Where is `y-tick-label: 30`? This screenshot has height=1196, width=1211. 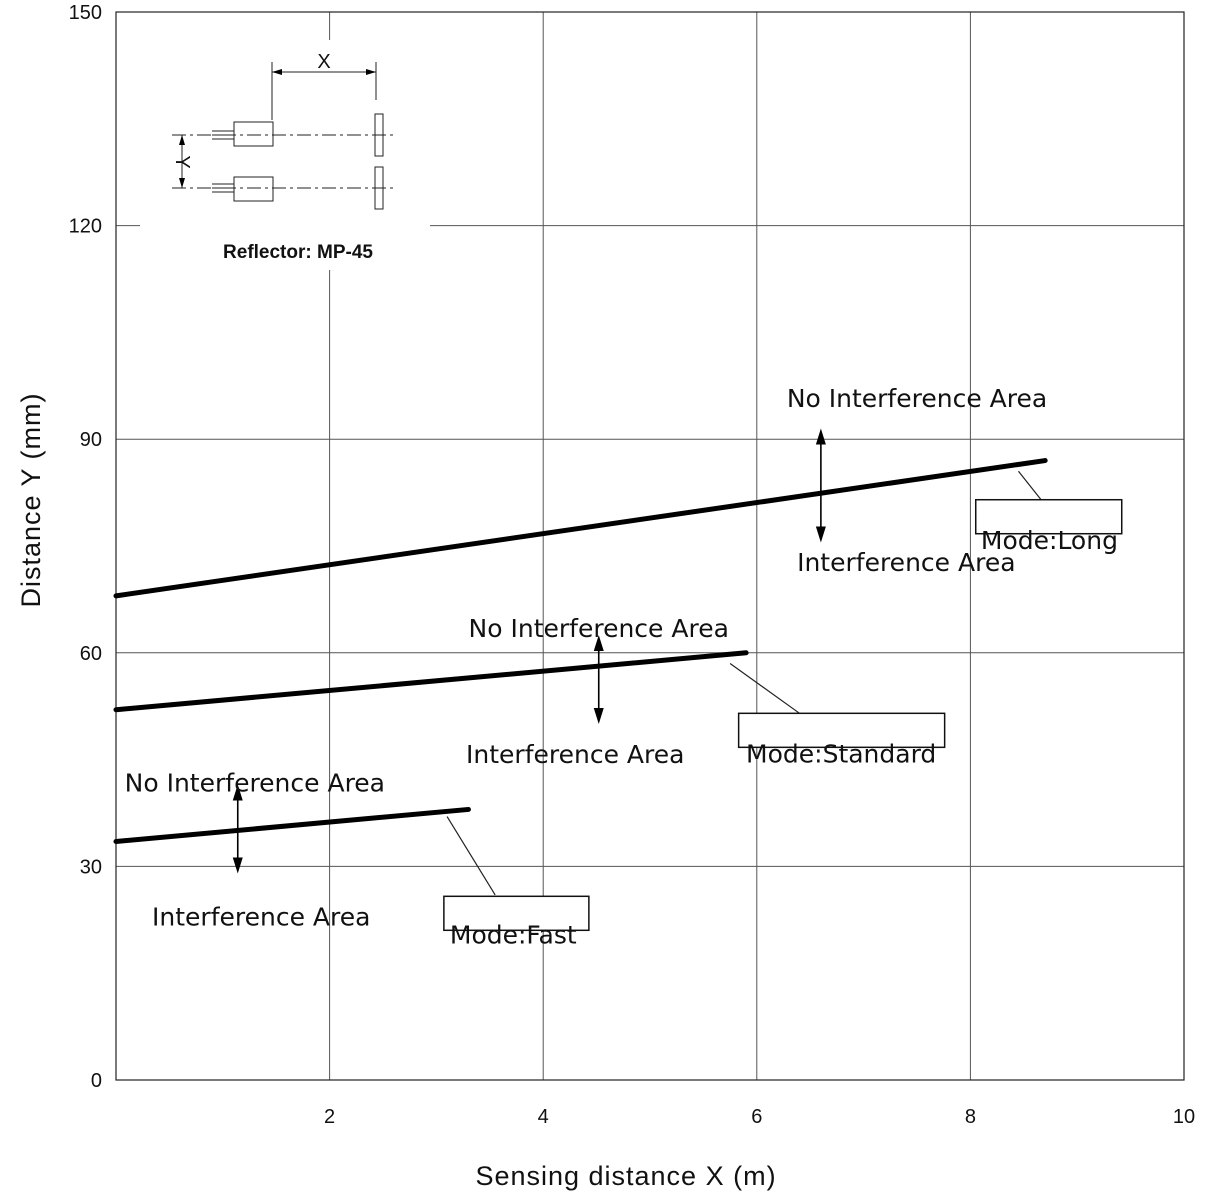
y-tick-label: 30 is located at coordinates (91, 867).